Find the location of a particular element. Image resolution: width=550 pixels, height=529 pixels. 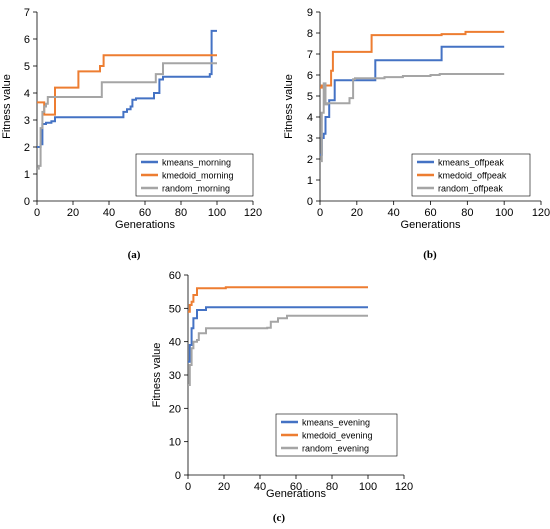

chart-b-y-tick-label: 2 is located at coordinates (310, 160).